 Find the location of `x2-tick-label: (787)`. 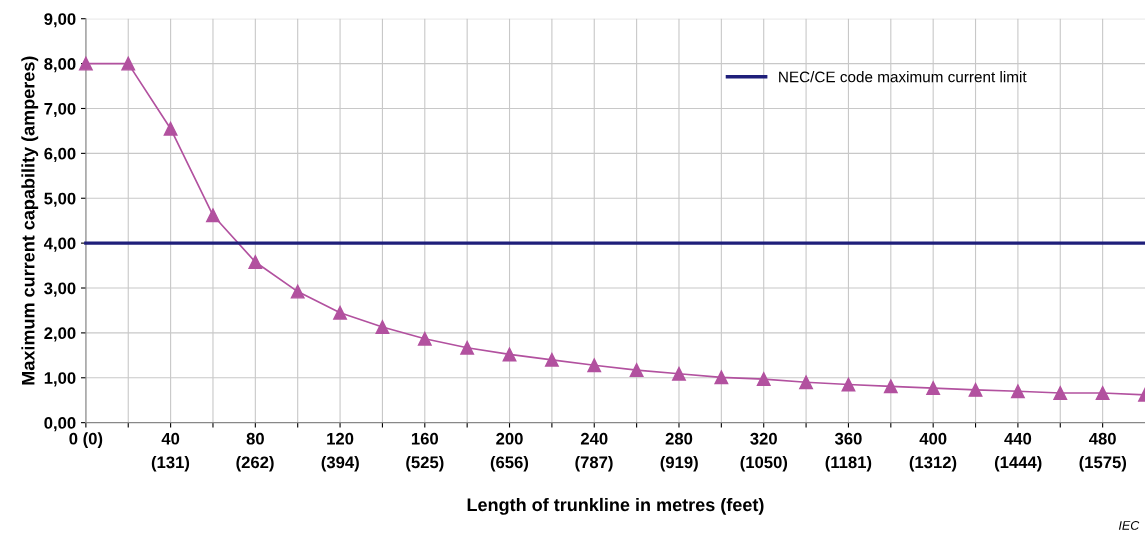

x2-tick-label: (787) is located at coordinates (594, 463).